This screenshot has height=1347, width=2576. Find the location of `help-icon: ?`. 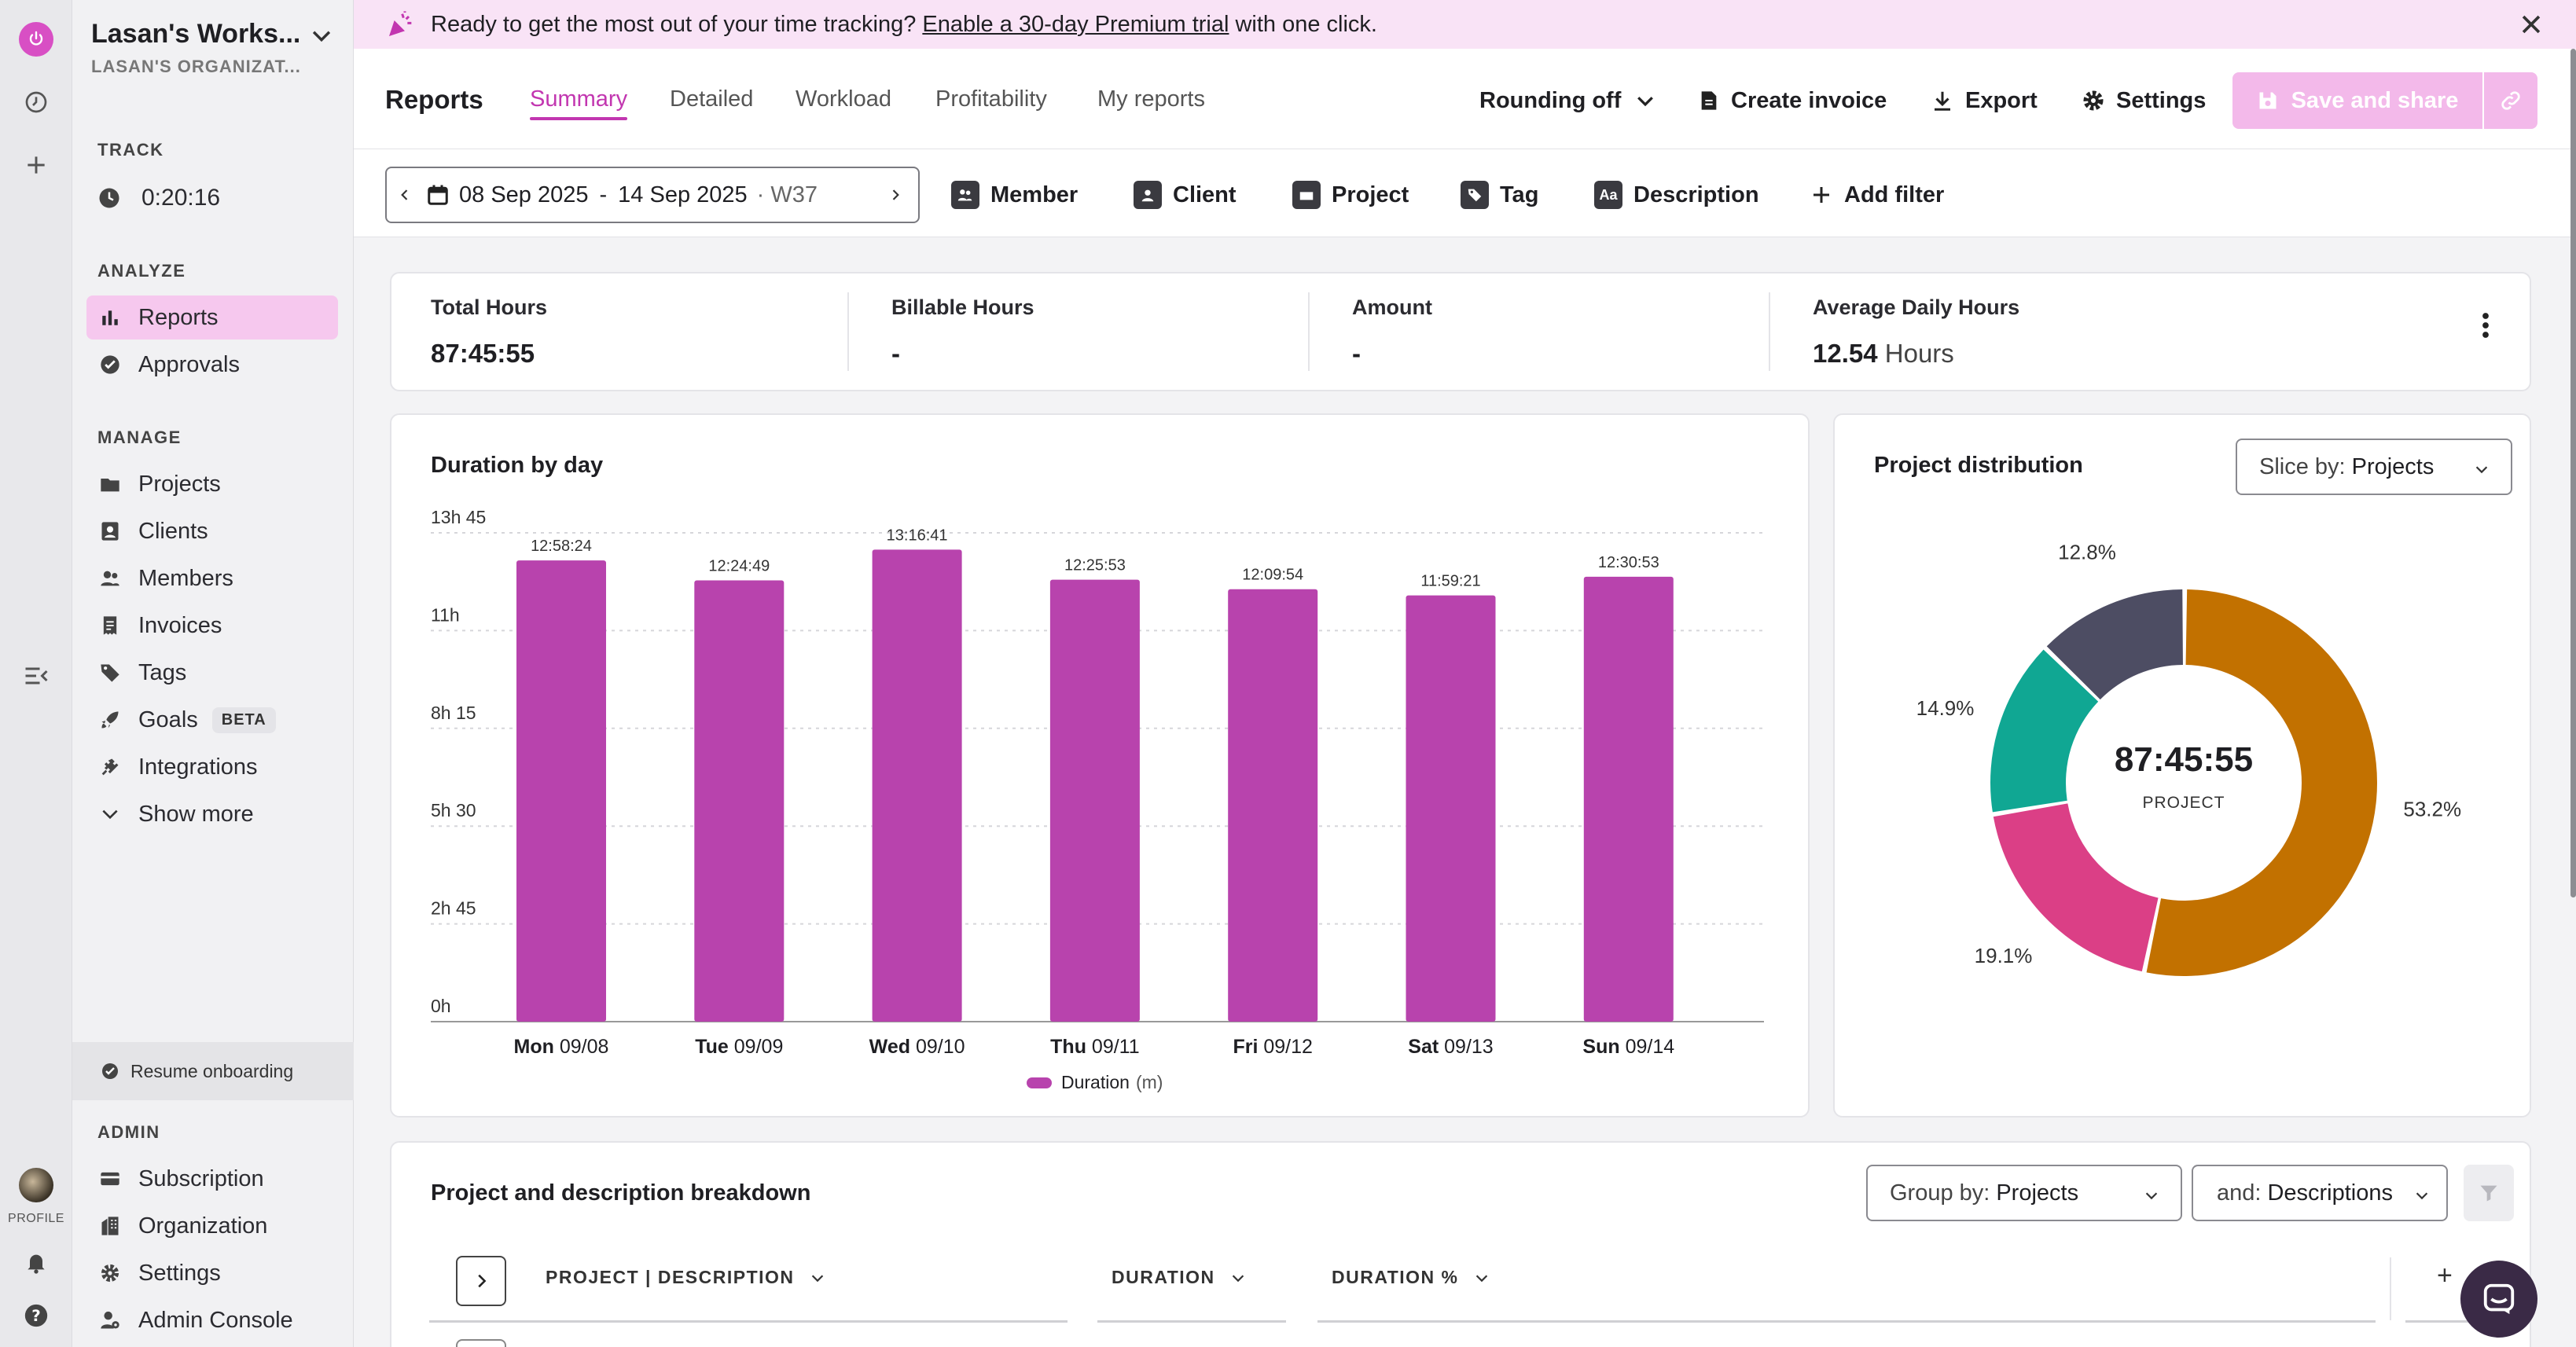

help-icon: ? is located at coordinates (36, 1315).